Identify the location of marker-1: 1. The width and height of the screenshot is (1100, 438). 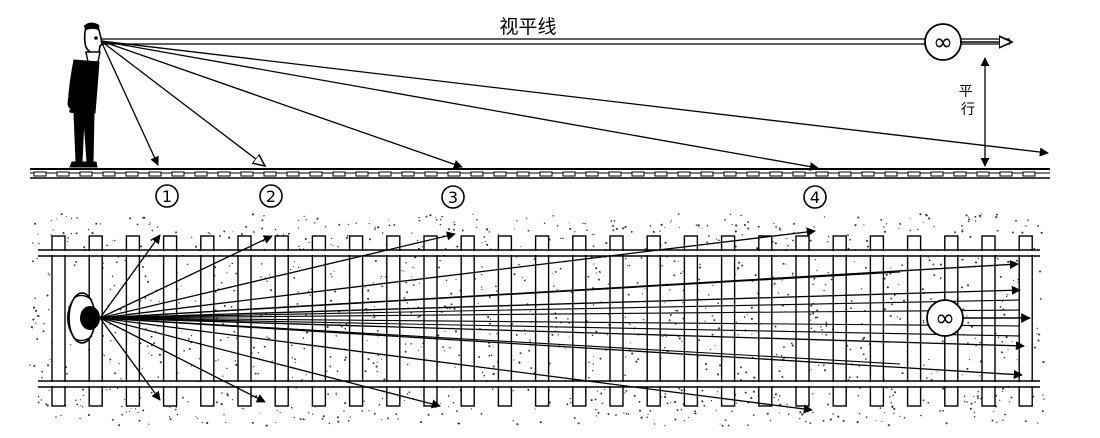
(167, 196).